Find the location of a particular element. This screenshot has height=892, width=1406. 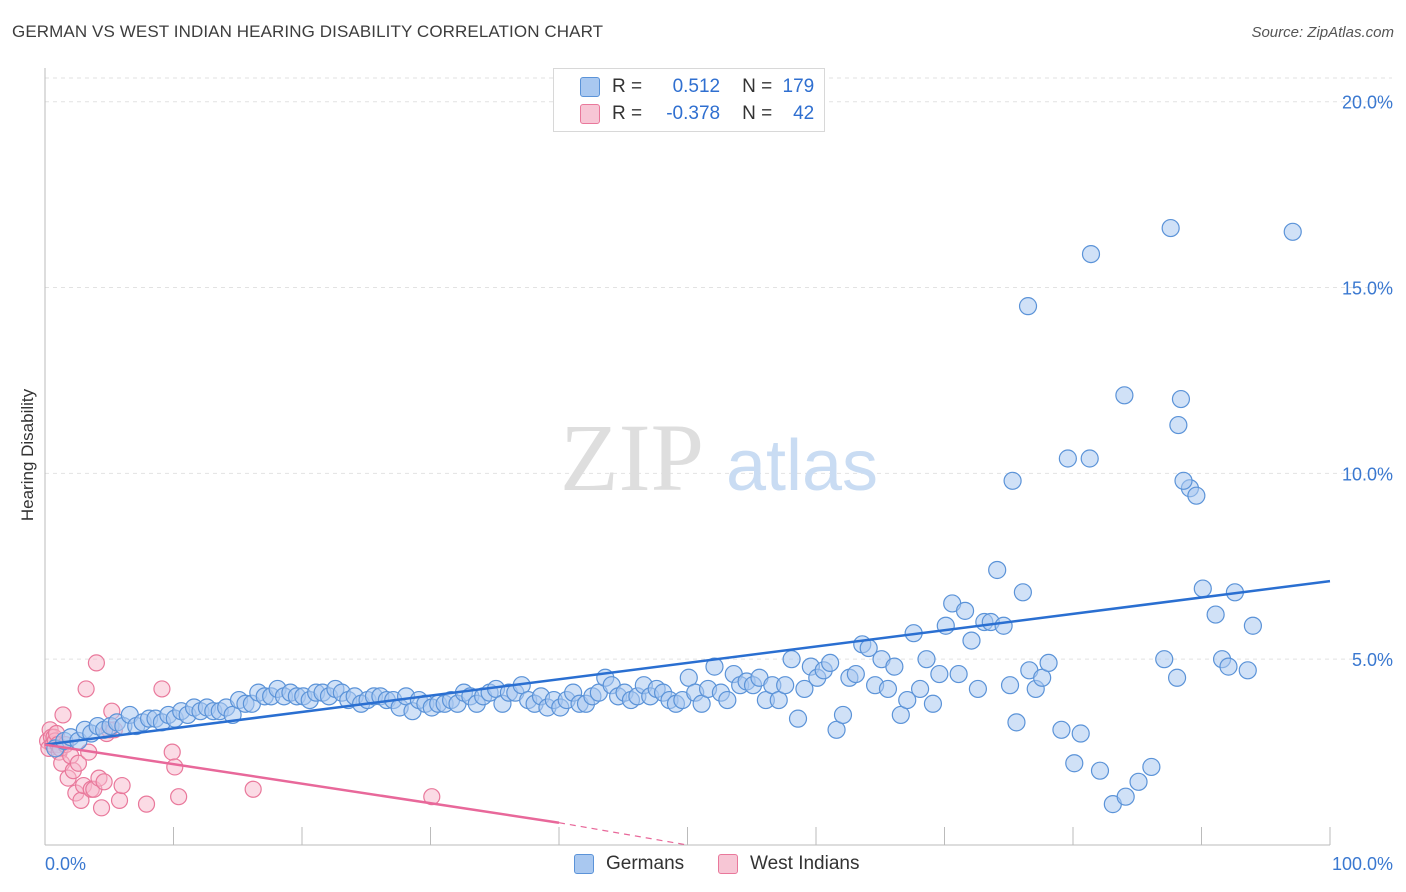

x-tick-label: 100.0% is located at coordinates (1362, 864).